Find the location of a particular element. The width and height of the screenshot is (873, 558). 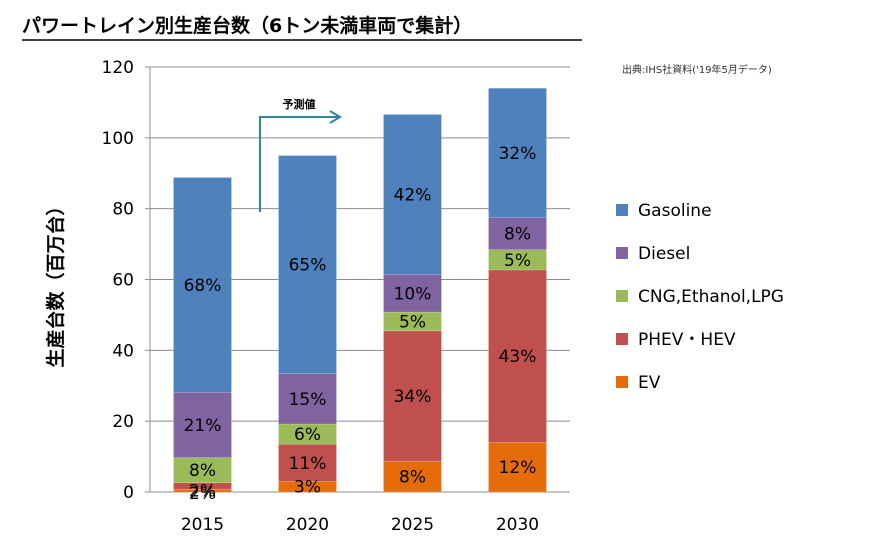

legend-label: CNG,Ethanol,LPG is located at coordinates (711, 297).